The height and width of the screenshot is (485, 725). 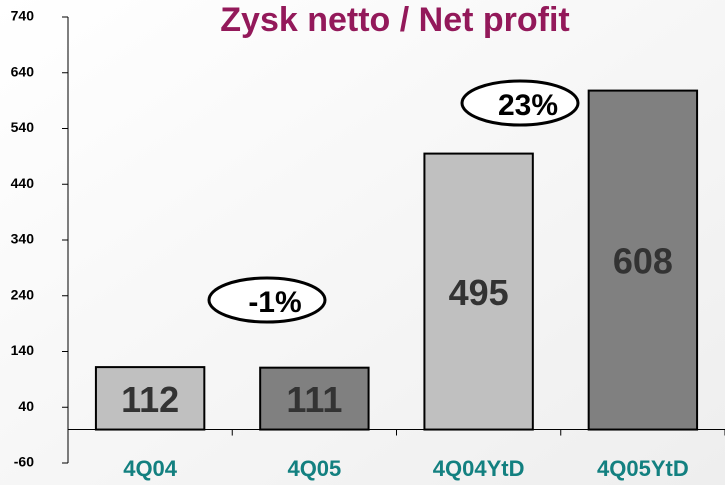 I want to click on value-label: 112, so click(x=150, y=399).